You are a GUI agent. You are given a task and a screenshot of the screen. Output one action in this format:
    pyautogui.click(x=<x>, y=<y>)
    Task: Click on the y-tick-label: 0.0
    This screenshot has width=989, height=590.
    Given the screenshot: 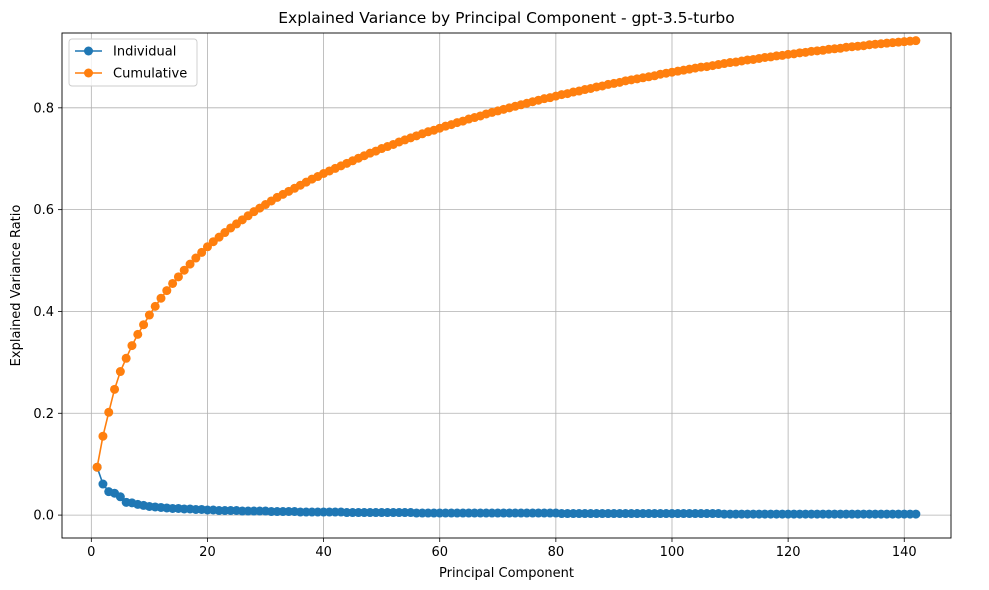 What is the action you would take?
    pyautogui.click(x=43, y=516)
    